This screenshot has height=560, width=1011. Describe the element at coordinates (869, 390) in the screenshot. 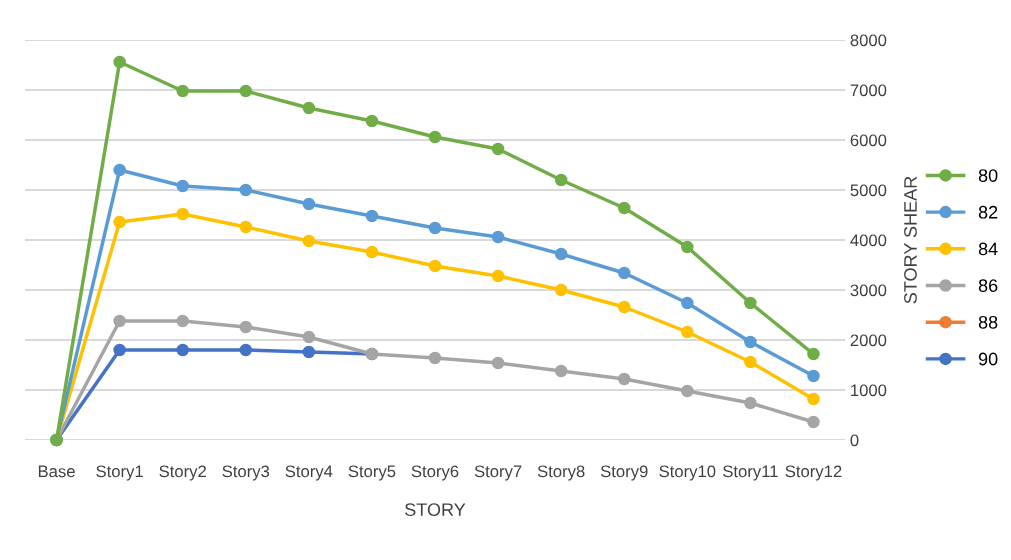

I see `y-tick-label: 1000` at that location.